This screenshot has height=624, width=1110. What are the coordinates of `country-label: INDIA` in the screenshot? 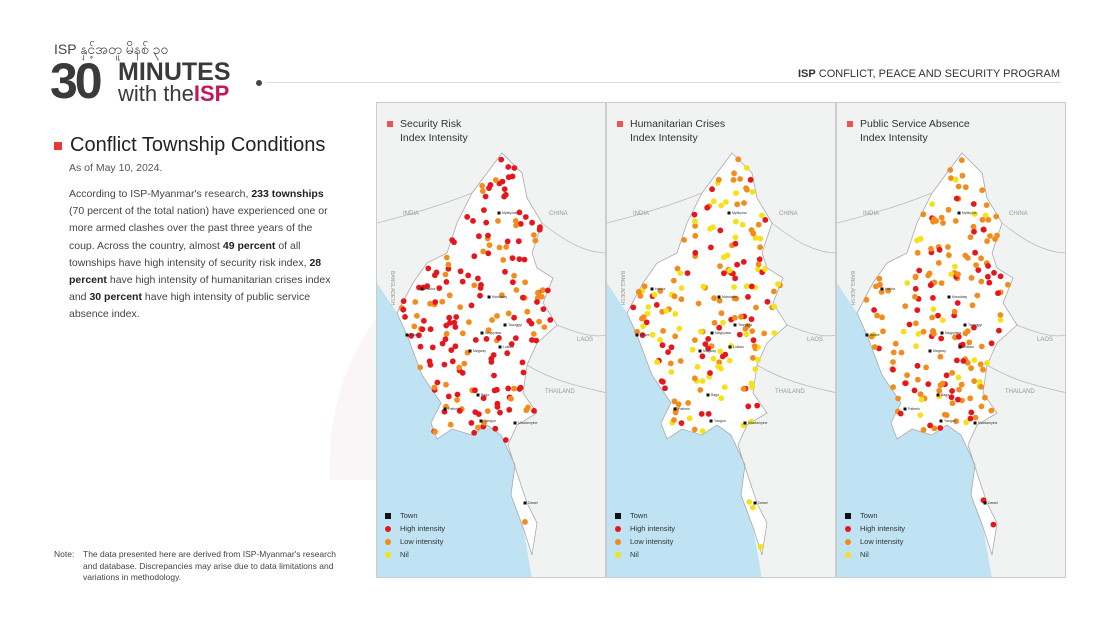 It's located at (641, 214).